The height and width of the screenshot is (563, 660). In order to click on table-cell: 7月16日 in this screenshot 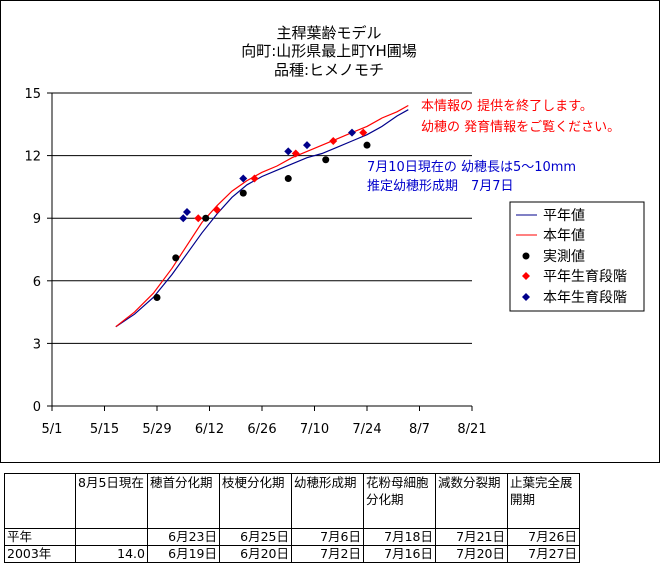, I will do `click(399, 554)`.